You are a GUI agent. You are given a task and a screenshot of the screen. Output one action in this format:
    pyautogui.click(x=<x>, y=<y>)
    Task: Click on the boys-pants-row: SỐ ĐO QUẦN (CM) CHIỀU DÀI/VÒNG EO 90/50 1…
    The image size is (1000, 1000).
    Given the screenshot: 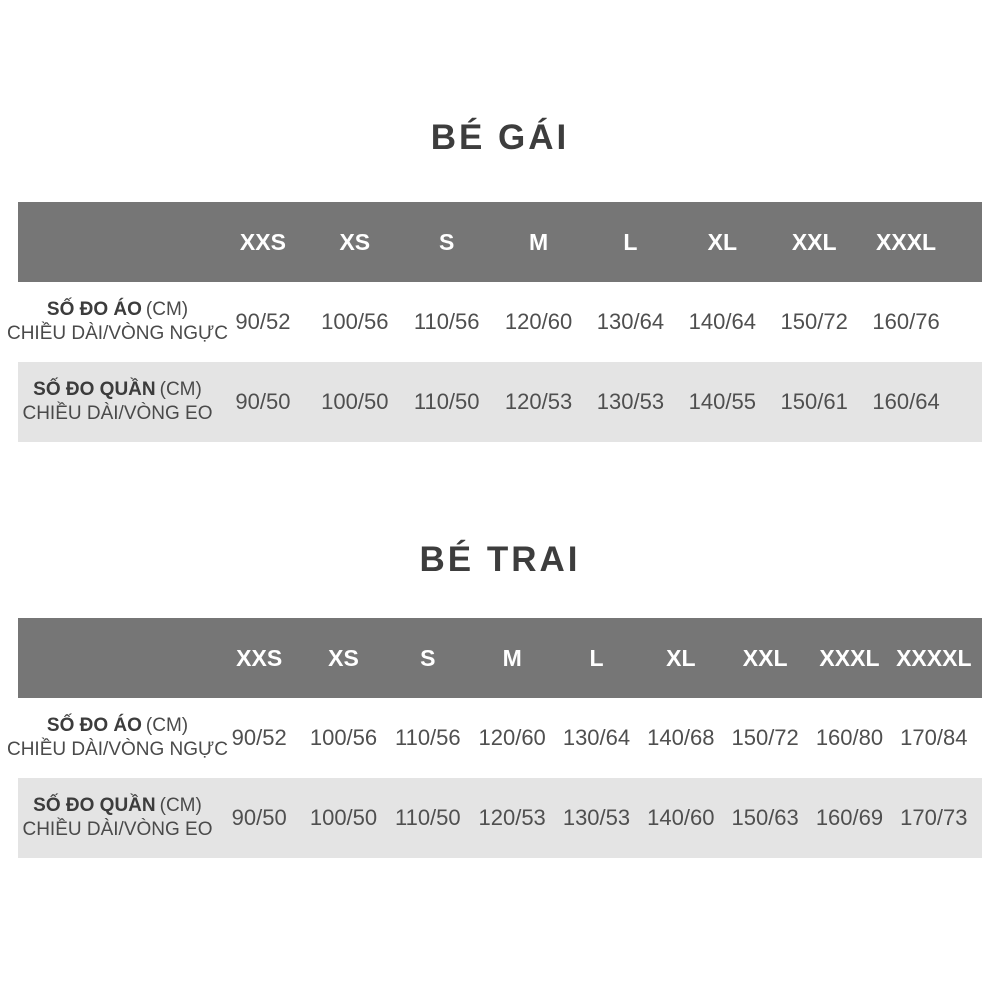 What is the action you would take?
    pyautogui.click(x=500, y=818)
    